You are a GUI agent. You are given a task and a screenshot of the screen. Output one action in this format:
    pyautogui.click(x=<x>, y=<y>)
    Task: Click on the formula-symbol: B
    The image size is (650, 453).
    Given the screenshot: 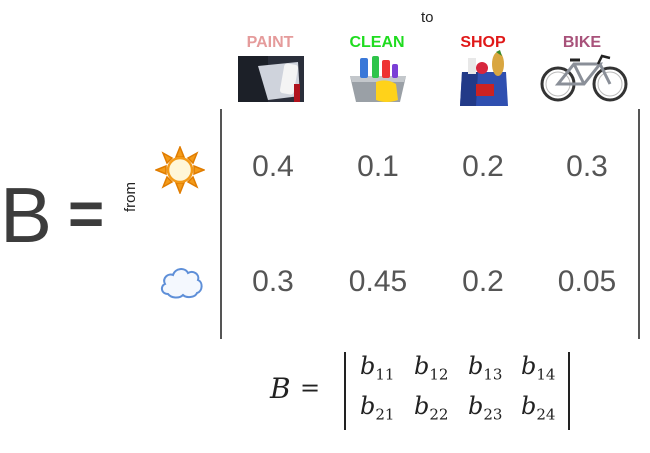 What is the action you would take?
    pyautogui.click(x=280, y=388)
    